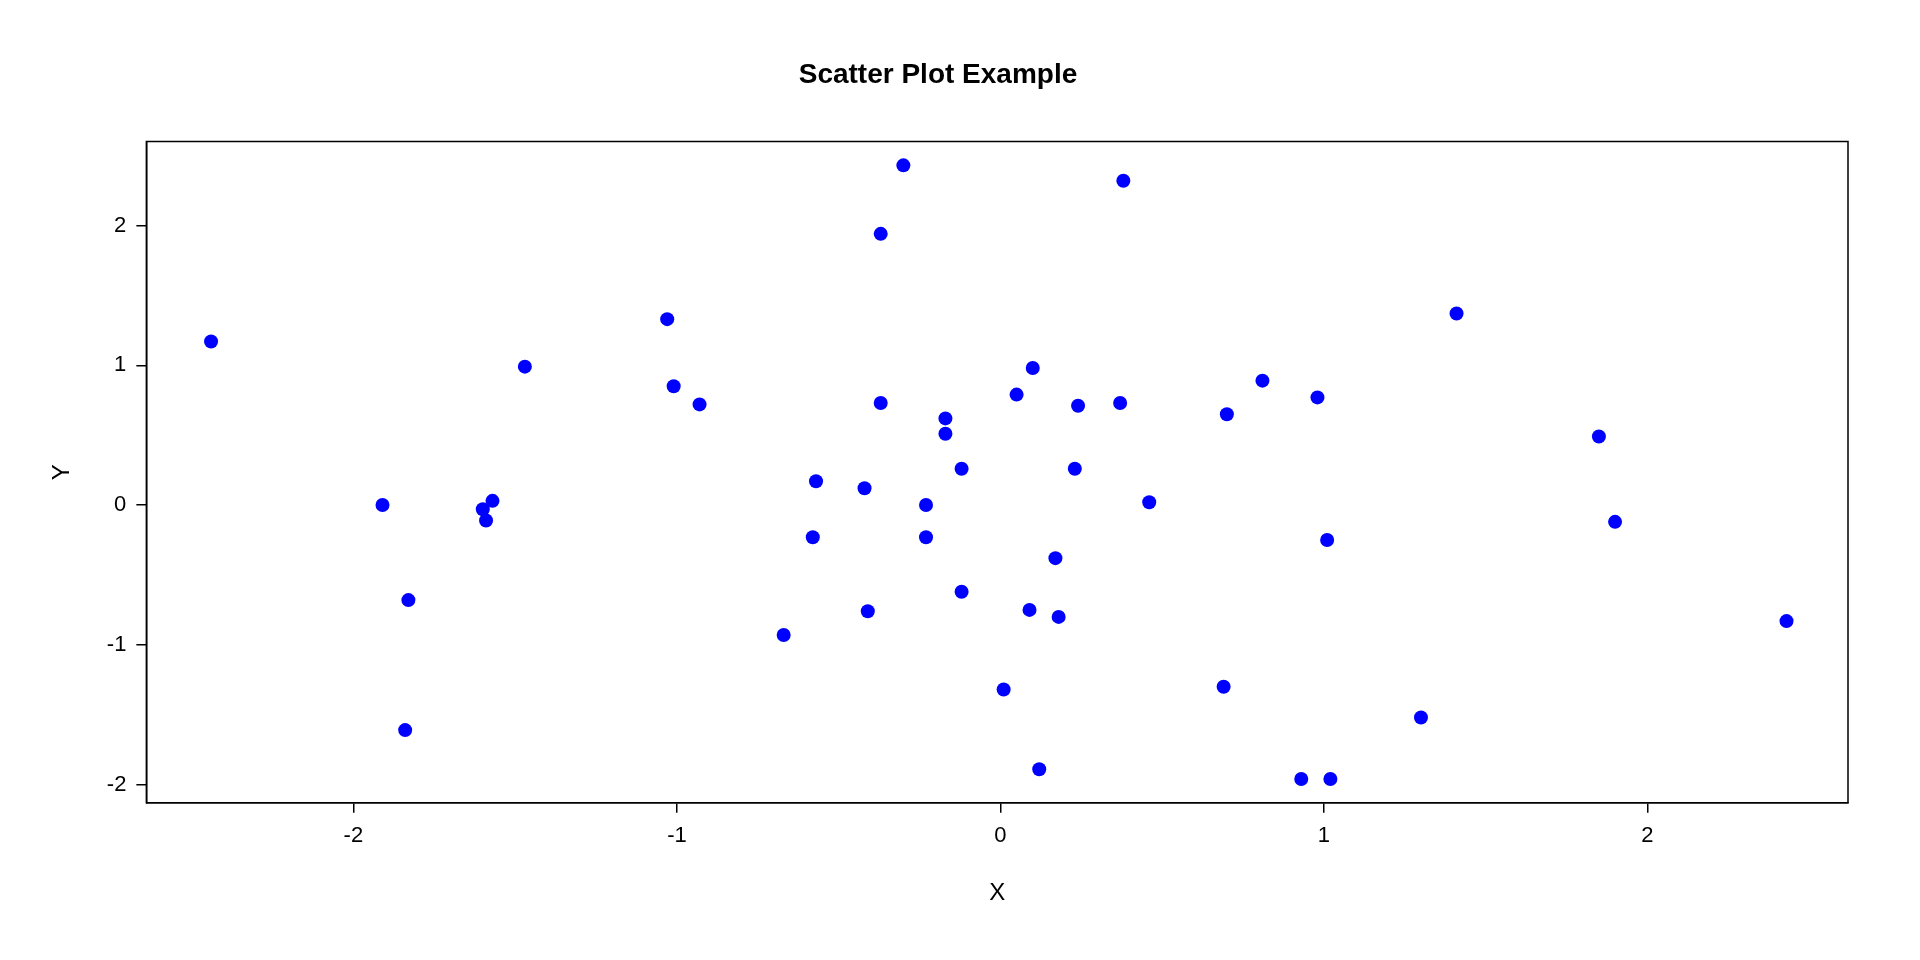 This screenshot has width=1920, height=960. I want to click on y-tick-label: 1, so click(120, 364).